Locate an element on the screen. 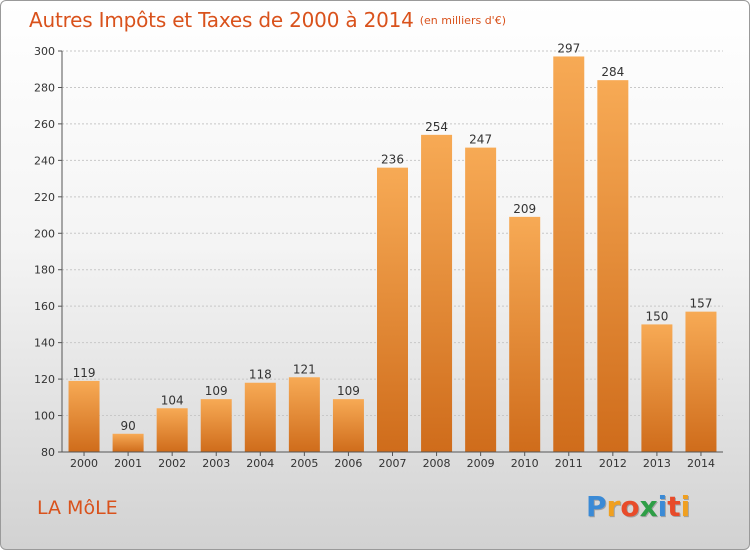 This screenshot has width=750, height=550. bar-2007 is located at coordinates (392, 309).